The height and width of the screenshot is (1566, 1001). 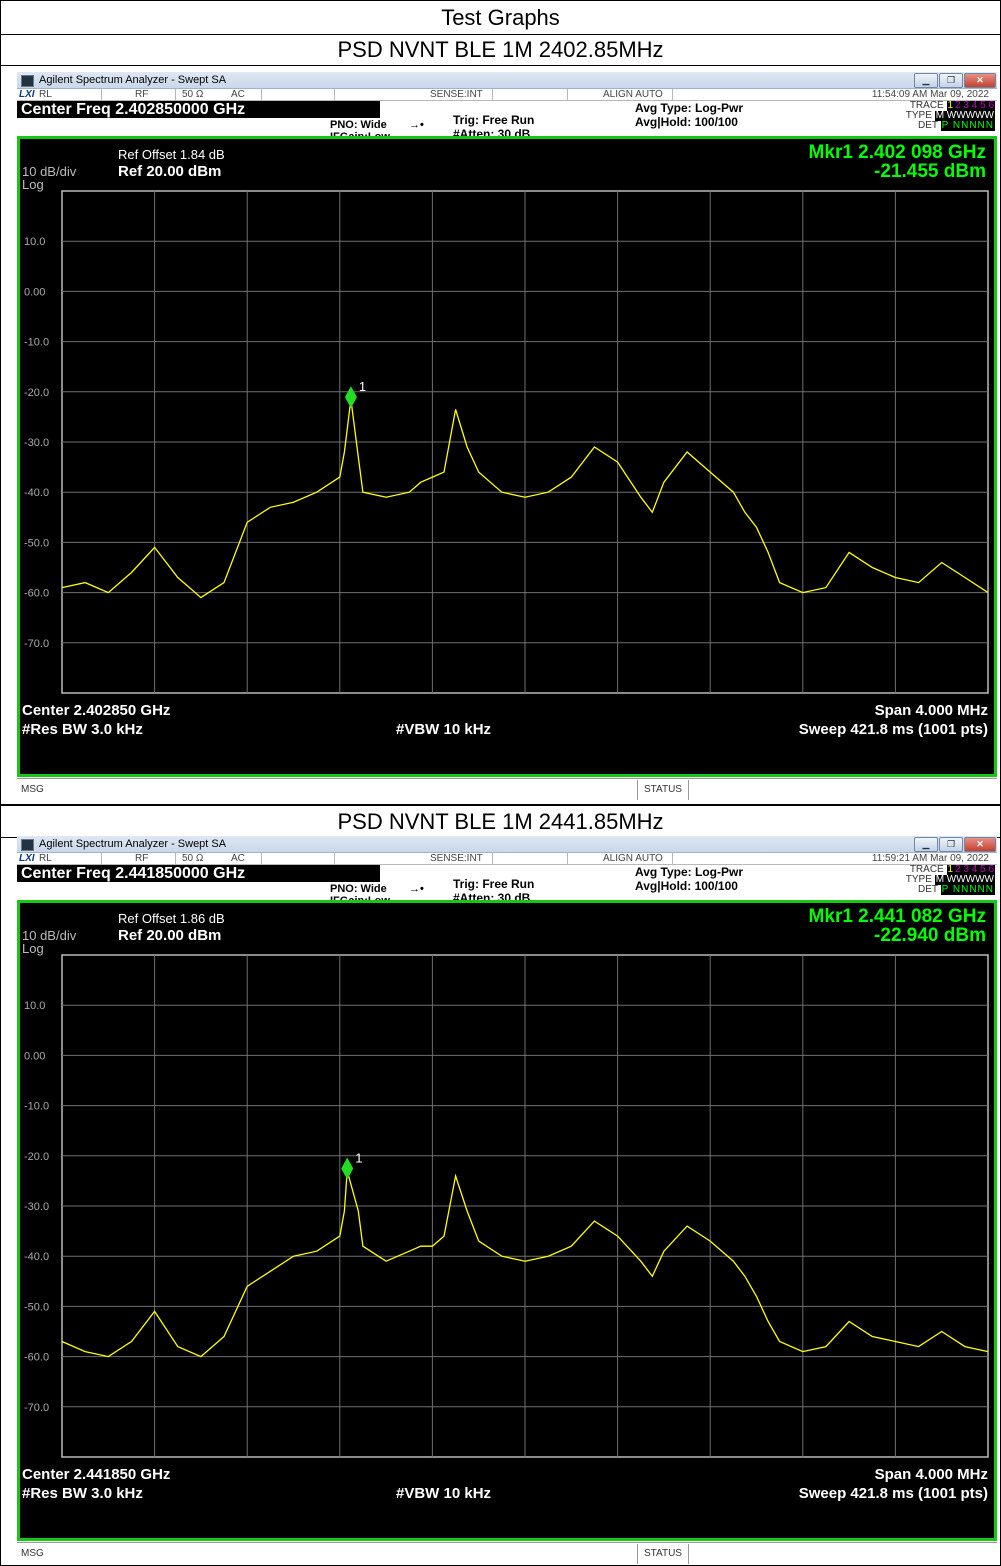 What do you see at coordinates (456, 94) in the screenshot?
I see `sense-indicator: SENSE:INT` at bounding box center [456, 94].